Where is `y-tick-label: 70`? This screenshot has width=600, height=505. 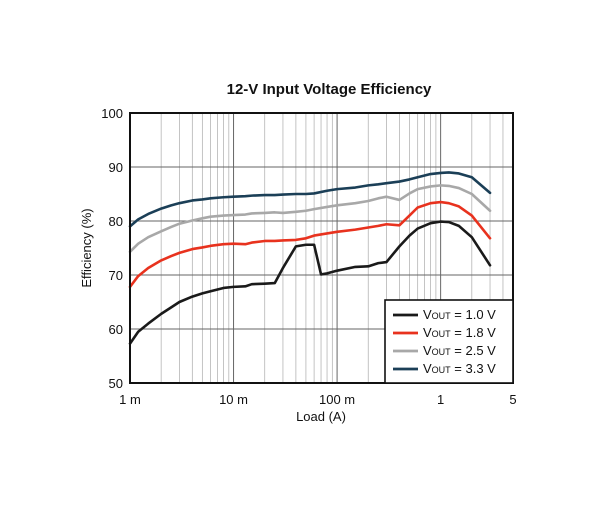
y-tick-label: 70 is located at coordinates (116, 275).